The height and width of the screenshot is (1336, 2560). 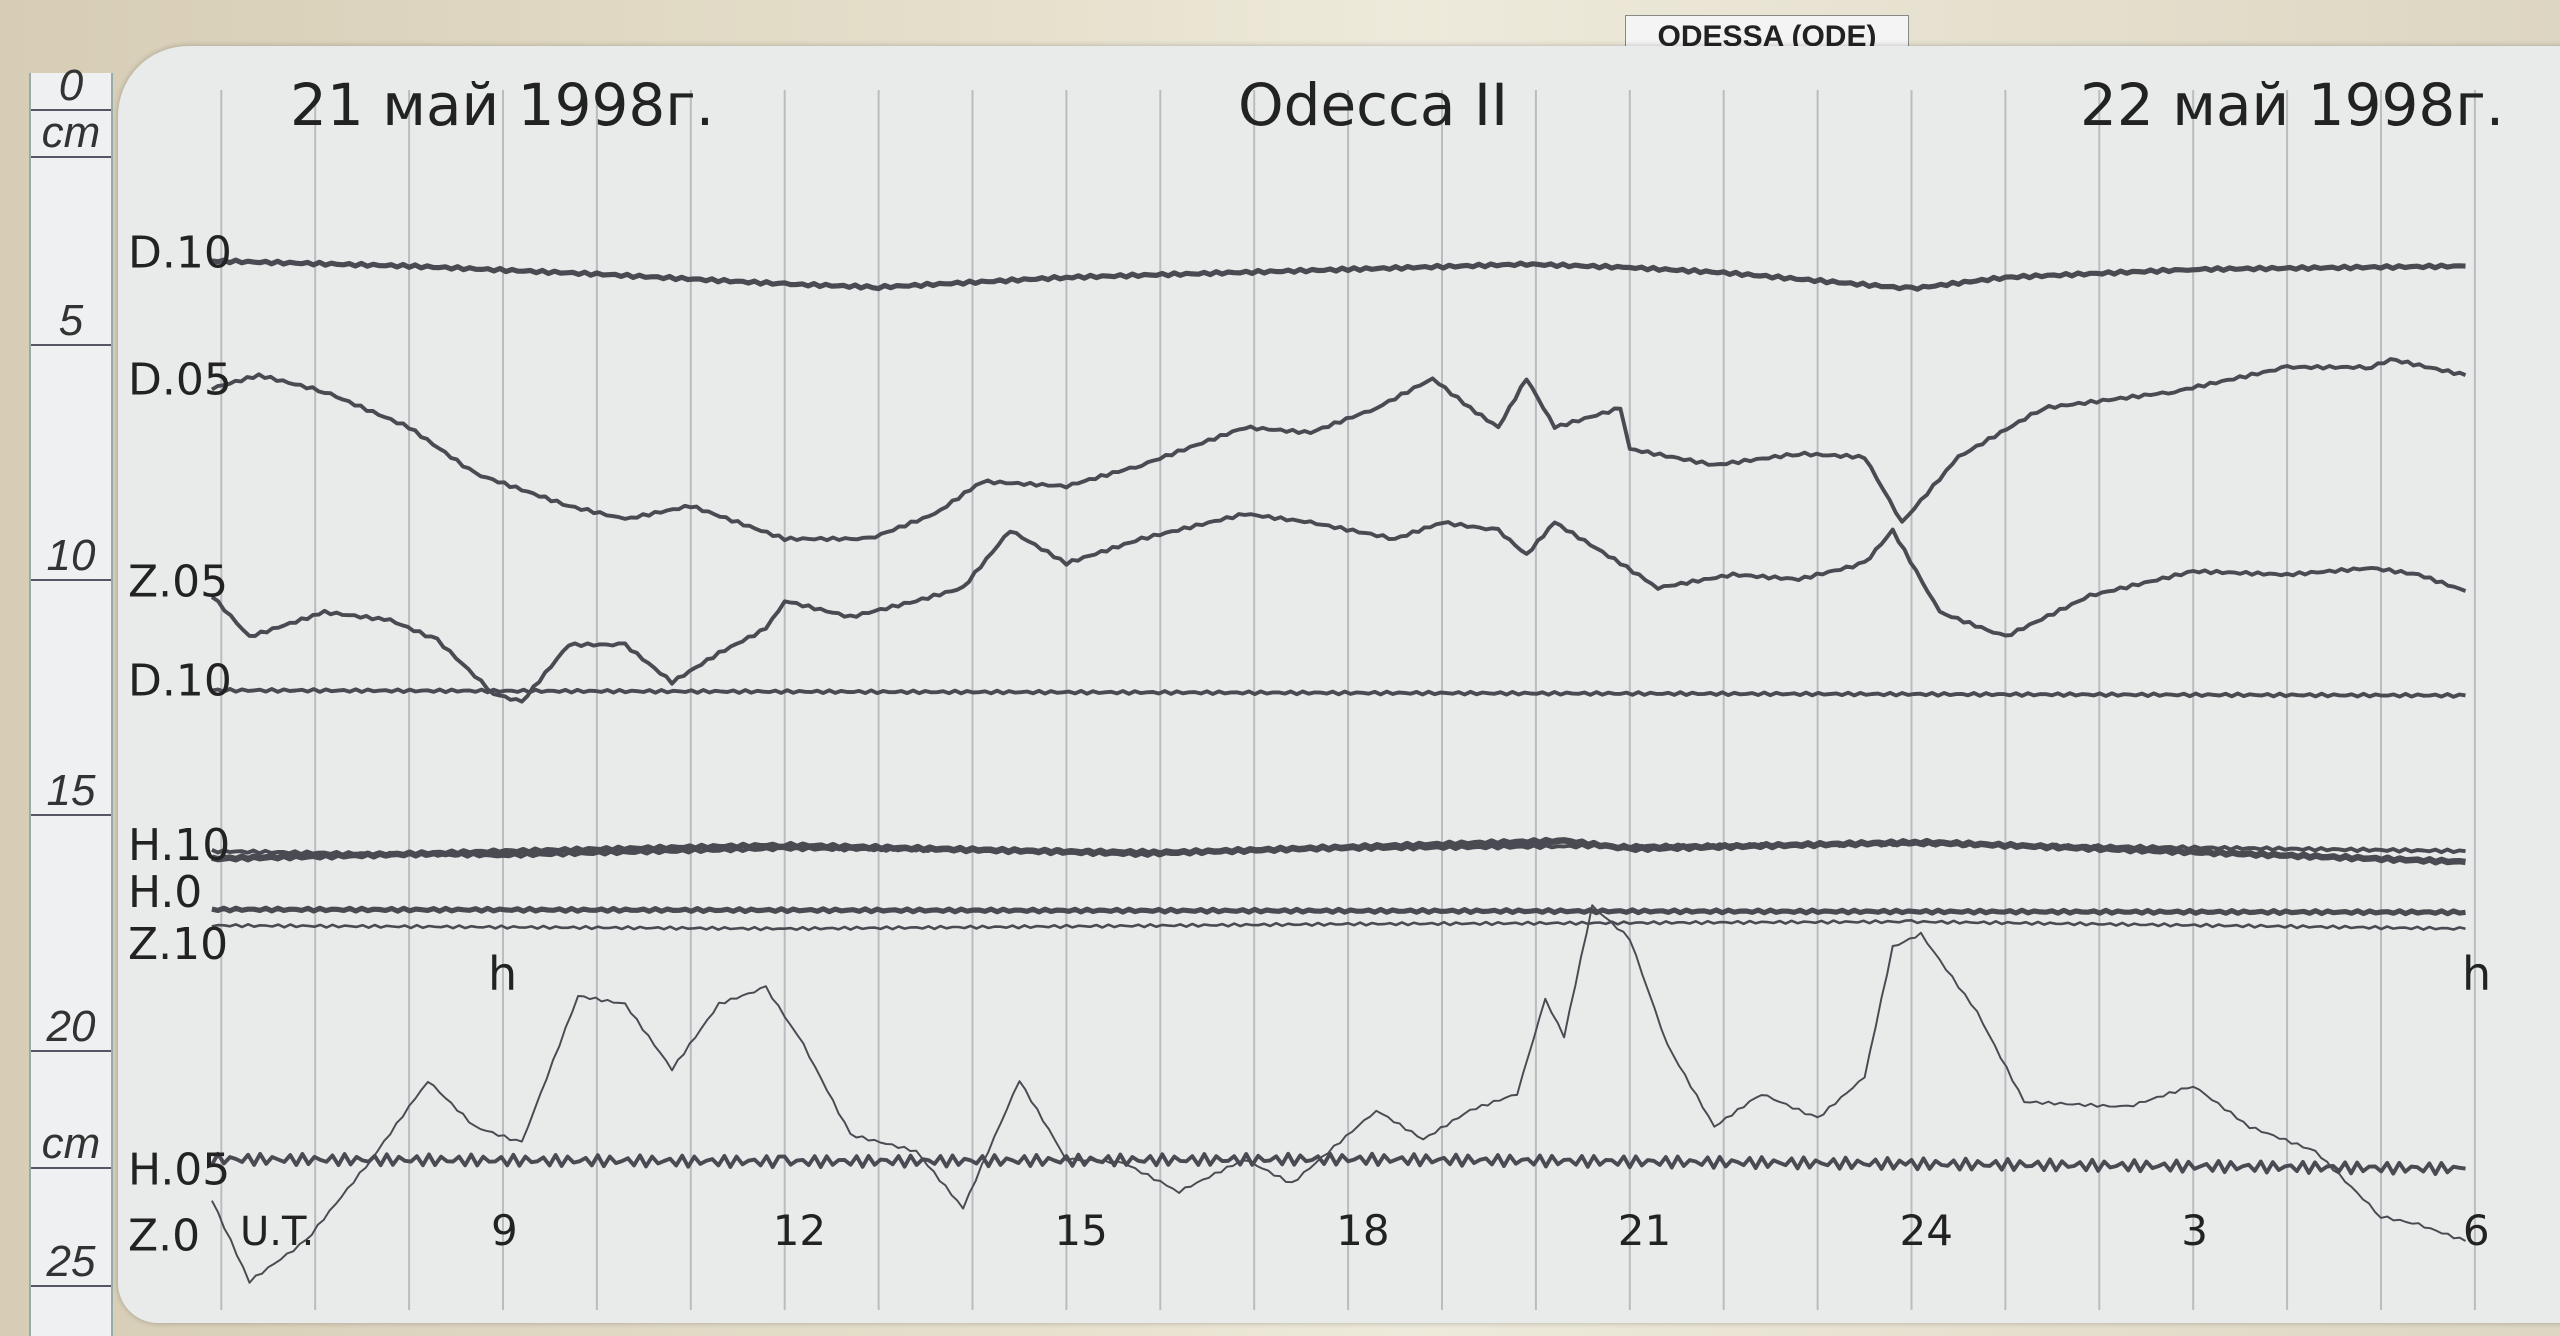 I want to click on chart-title: Odecca II, so click(x=1373, y=105).